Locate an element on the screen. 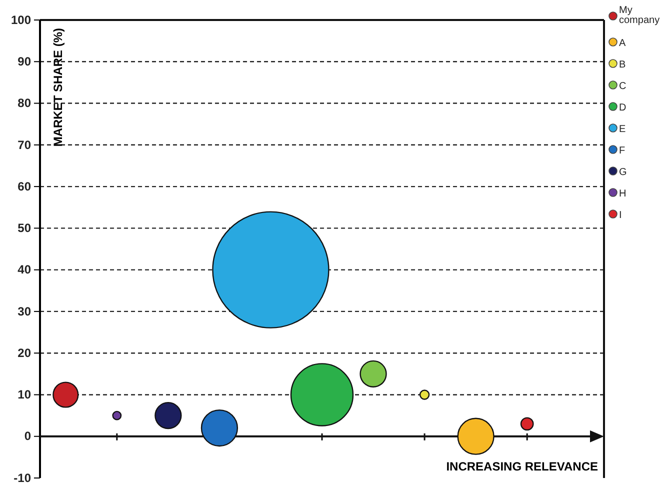  legend-label: A is located at coordinates (622, 43).